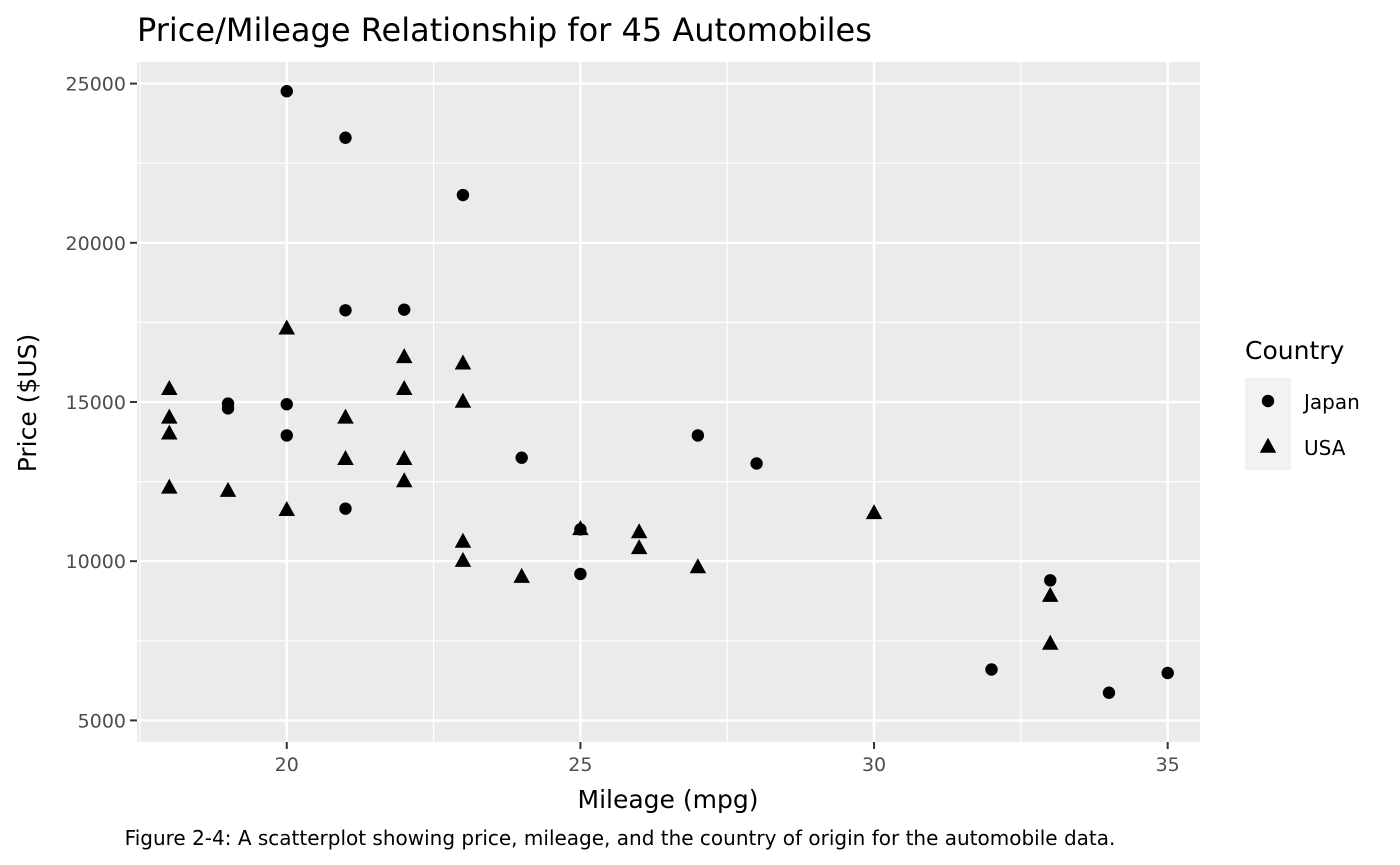  Describe the element at coordinates (102, 721) in the screenshot. I see `y-tick-label: 5000` at that location.